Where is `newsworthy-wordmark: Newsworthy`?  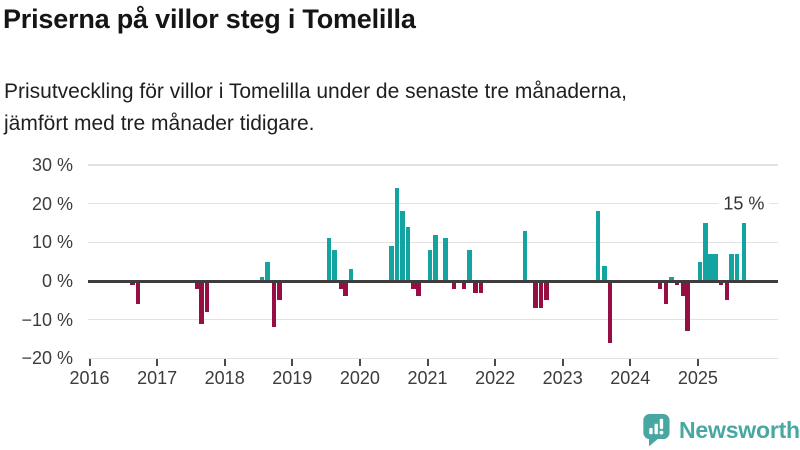 newsworthy-wordmark: Newsworthy is located at coordinates (739, 430).